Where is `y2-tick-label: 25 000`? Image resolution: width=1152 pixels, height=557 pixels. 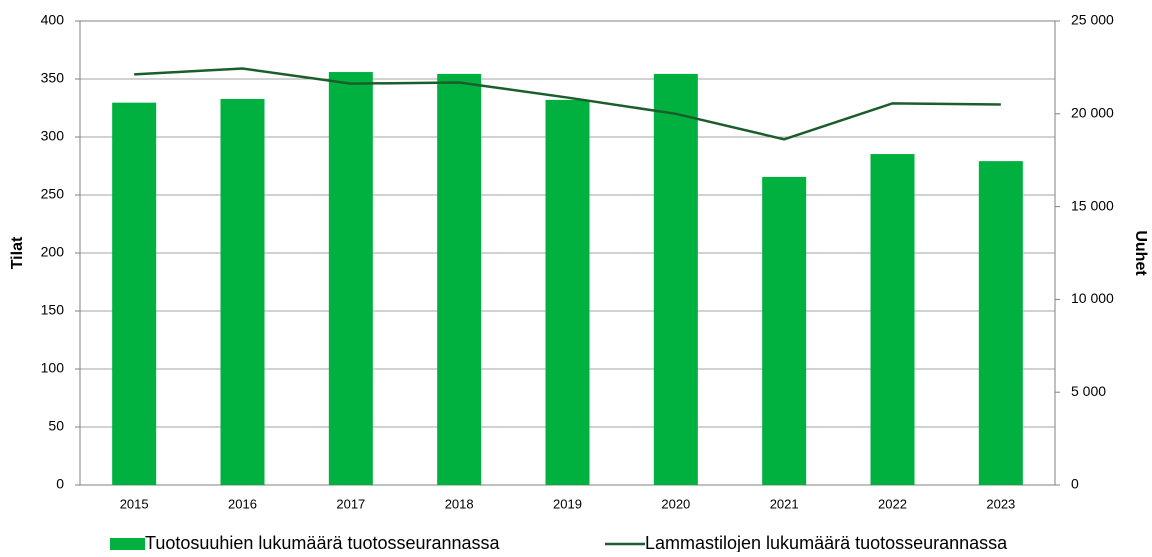
y2-tick-label: 25 000 is located at coordinates (1092, 20).